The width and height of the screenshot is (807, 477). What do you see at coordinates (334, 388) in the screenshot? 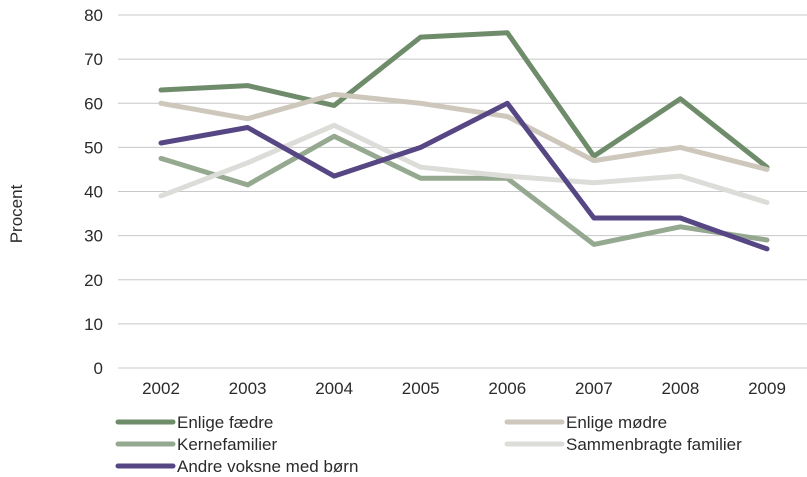
I see `x-tick-label: 2004` at bounding box center [334, 388].